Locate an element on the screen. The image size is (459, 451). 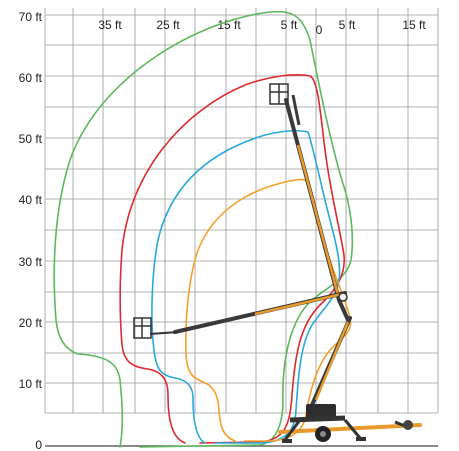
y-tick-label: 10 ft is located at coordinates (31, 384).